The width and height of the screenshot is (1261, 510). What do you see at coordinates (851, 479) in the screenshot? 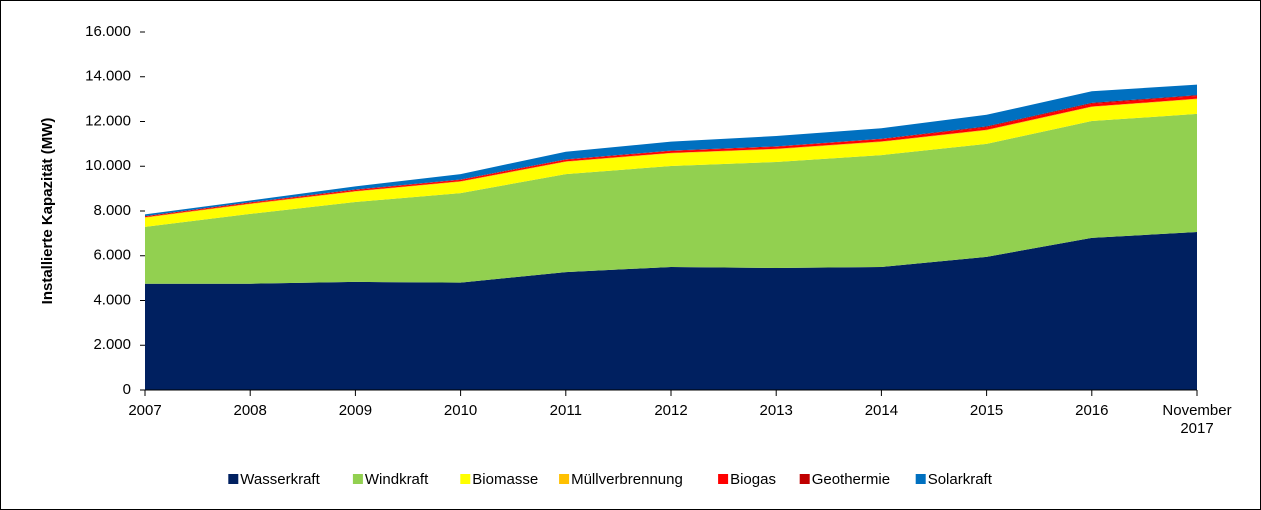
I see `legend-label: Geothermie` at bounding box center [851, 479].